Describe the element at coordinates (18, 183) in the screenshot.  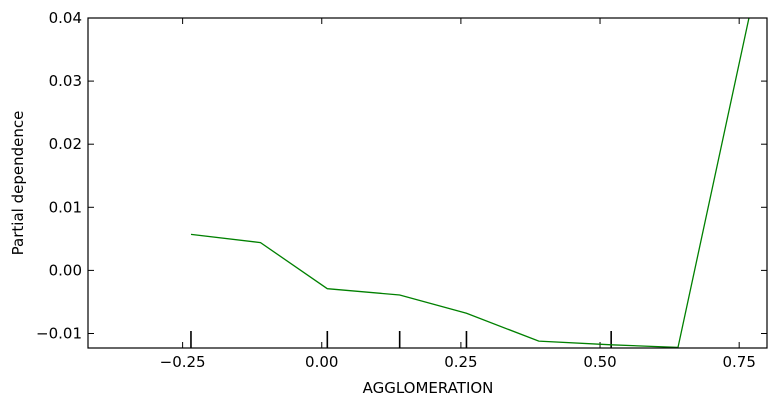
I see `y-axis-label: Partial dependence` at that location.